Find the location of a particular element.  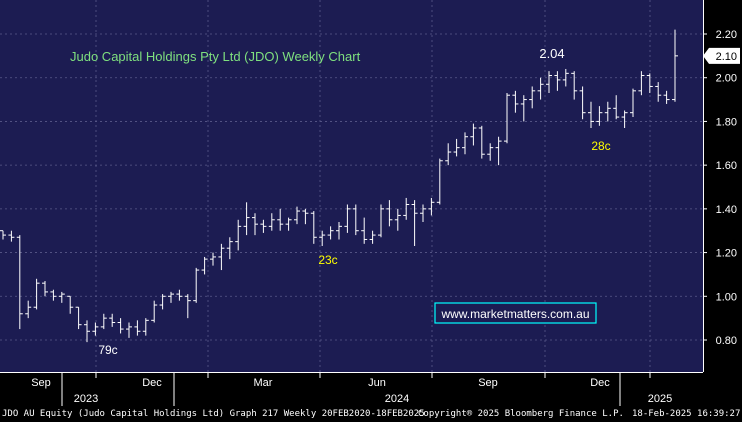

y-tick-label: 1.40 is located at coordinates (726, 210).